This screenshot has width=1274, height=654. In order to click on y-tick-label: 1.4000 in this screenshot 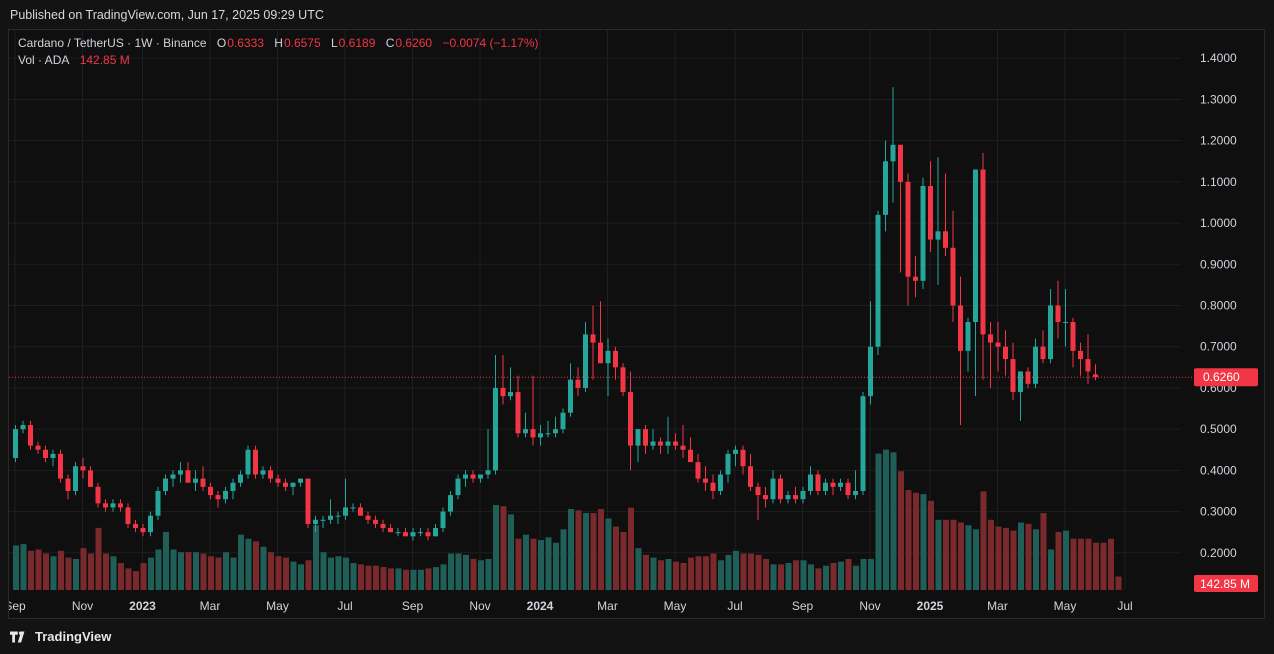, I will do `click(1218, 58)`.